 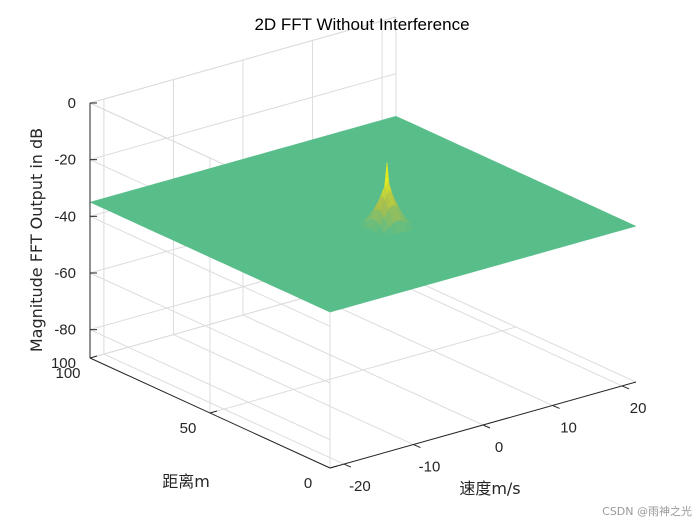 What do you see at coordinates (430, 467) in the screenshot?
I see `x-tick-label: -10` at bounding box center [430, 467].